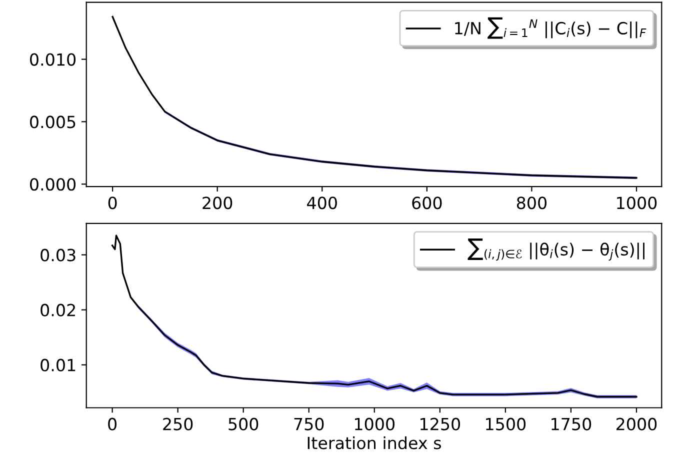  I want to click on y-tick-label: 0.010, so click(53, 59).